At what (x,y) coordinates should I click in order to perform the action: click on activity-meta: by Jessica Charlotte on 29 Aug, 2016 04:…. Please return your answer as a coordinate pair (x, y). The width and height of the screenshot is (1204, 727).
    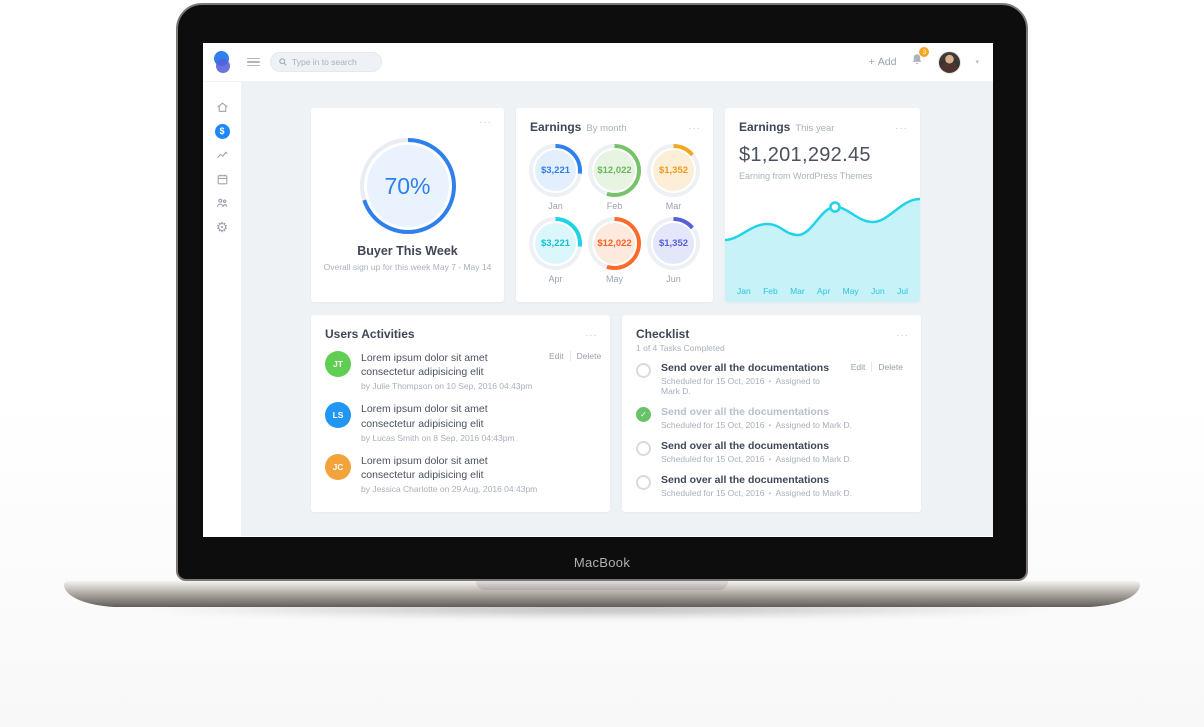
    Looking at the image, I should click on (449, 489).